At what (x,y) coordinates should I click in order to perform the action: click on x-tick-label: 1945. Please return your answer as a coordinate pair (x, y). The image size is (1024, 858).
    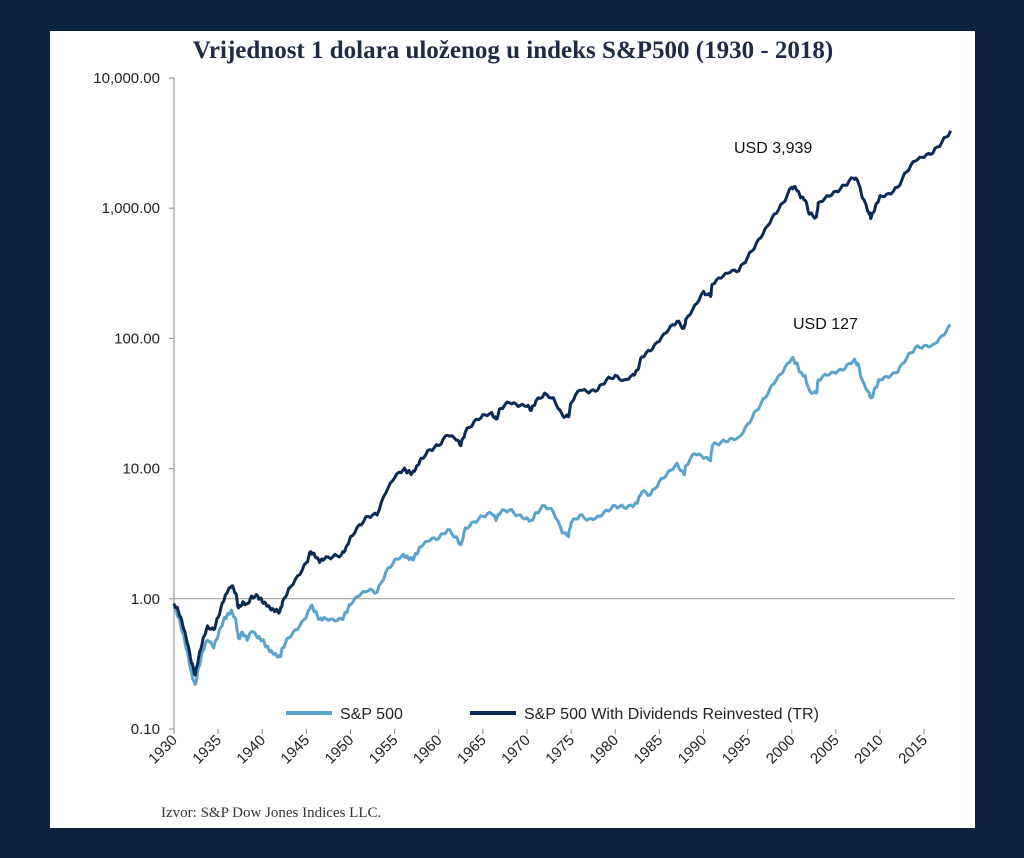
    Looking at the image, I should click on (296, 750).